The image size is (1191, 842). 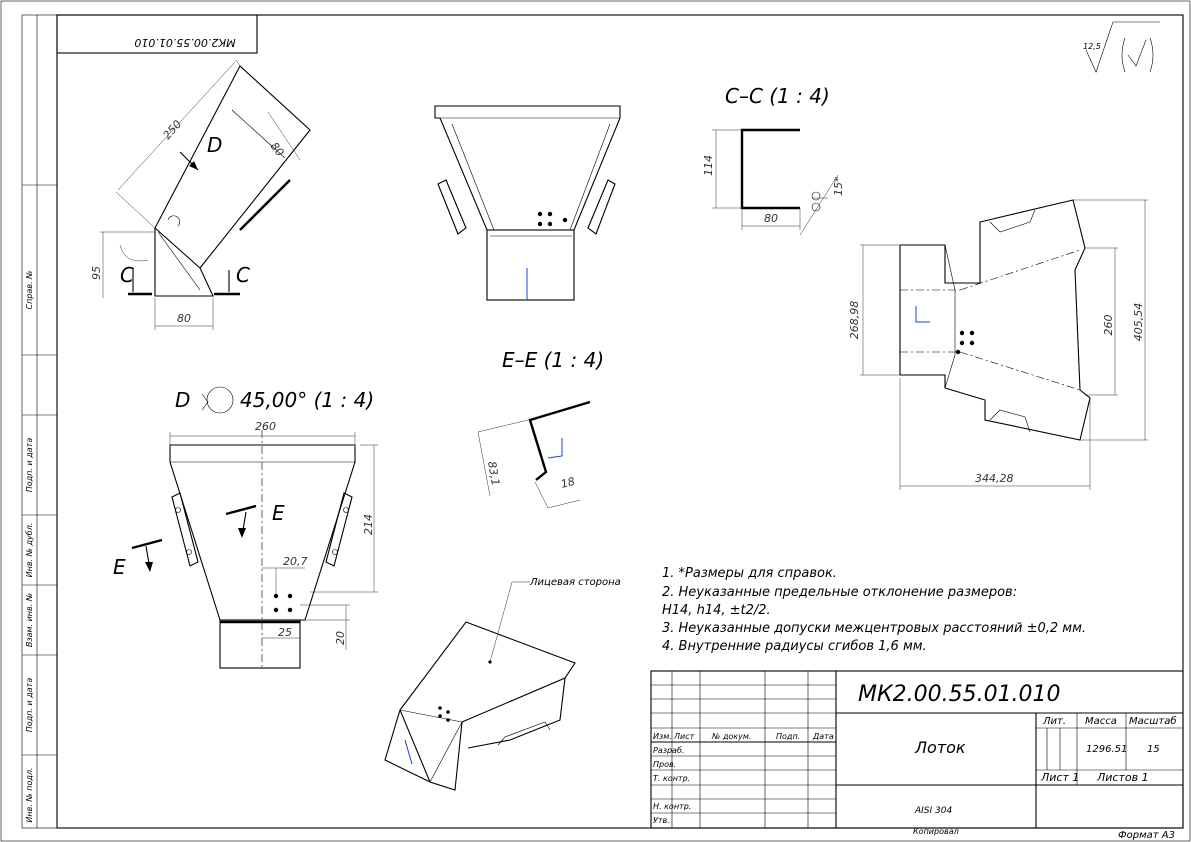 What do you see at coordinates (1054, 721) in the screenshot?
I see `tb-lit: Лит.` at bounding box center [1054, 721].